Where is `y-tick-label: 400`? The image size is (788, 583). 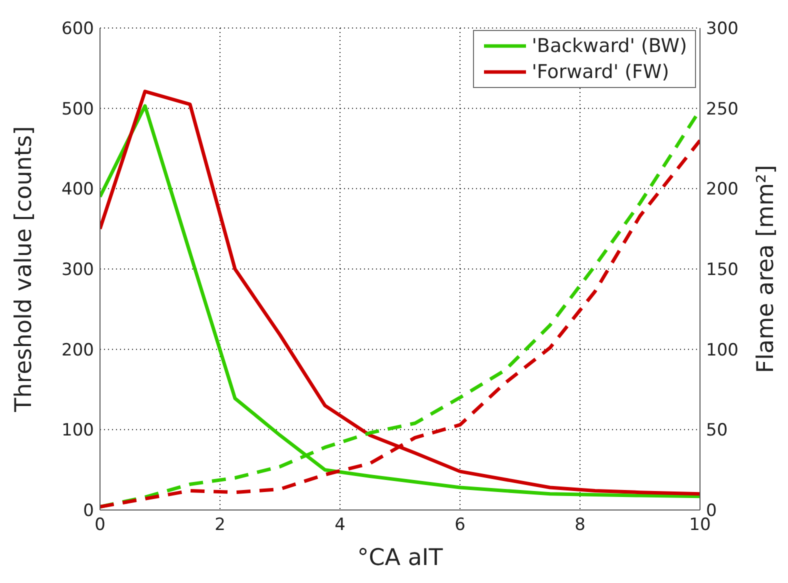 y-tick-label: 400 is located at coordinates (78, 190).